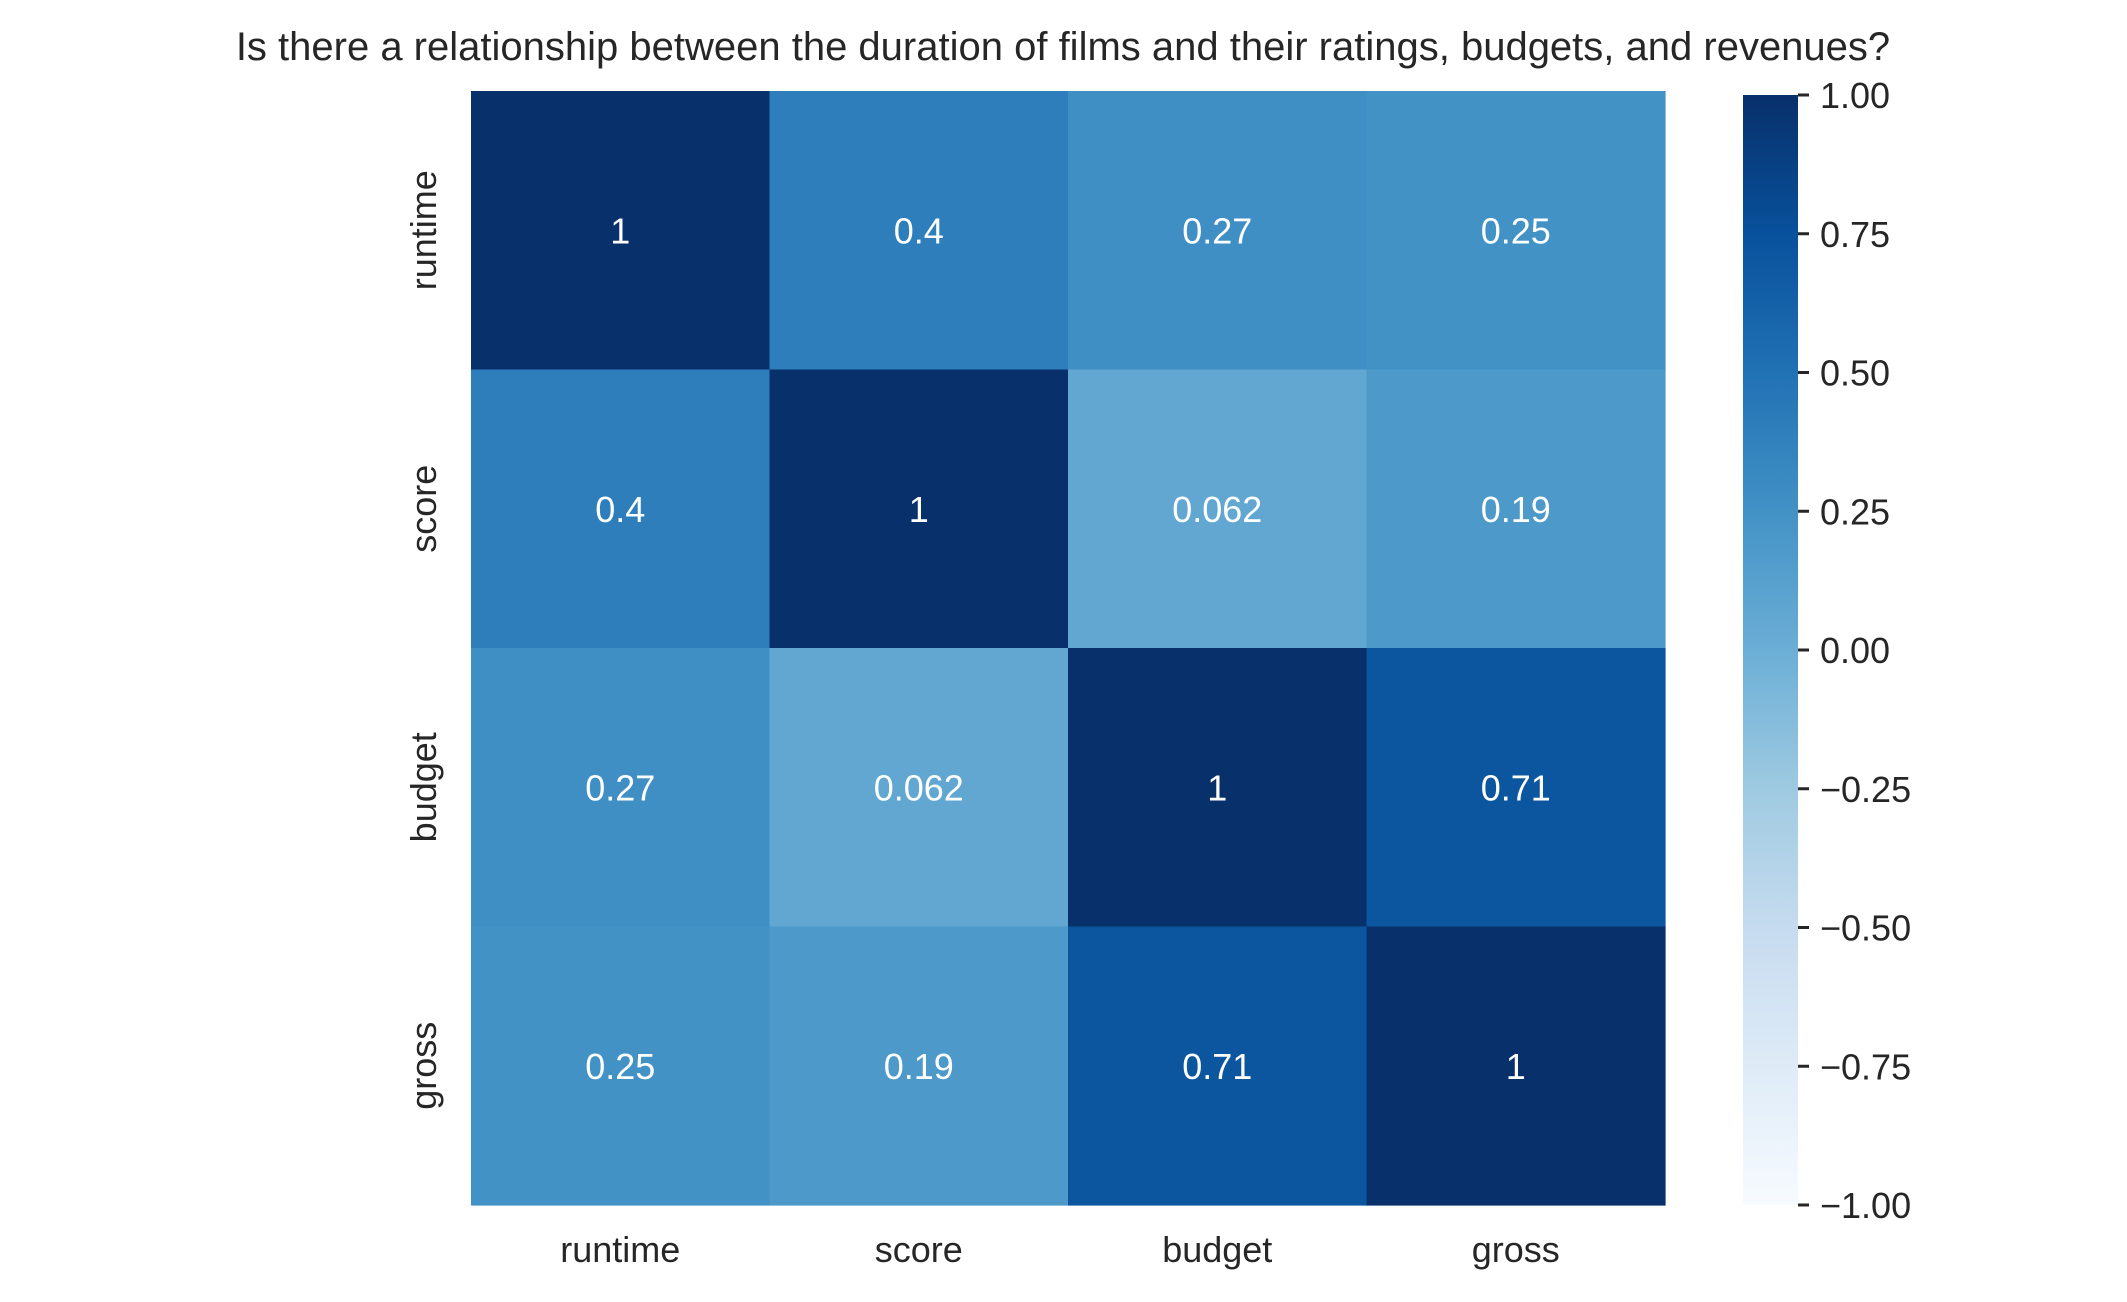 The height and width of the screenshot is (1302, 2127). I want to click on cell-annotation-gross-budget: 0.71, so click(1217, 1066).